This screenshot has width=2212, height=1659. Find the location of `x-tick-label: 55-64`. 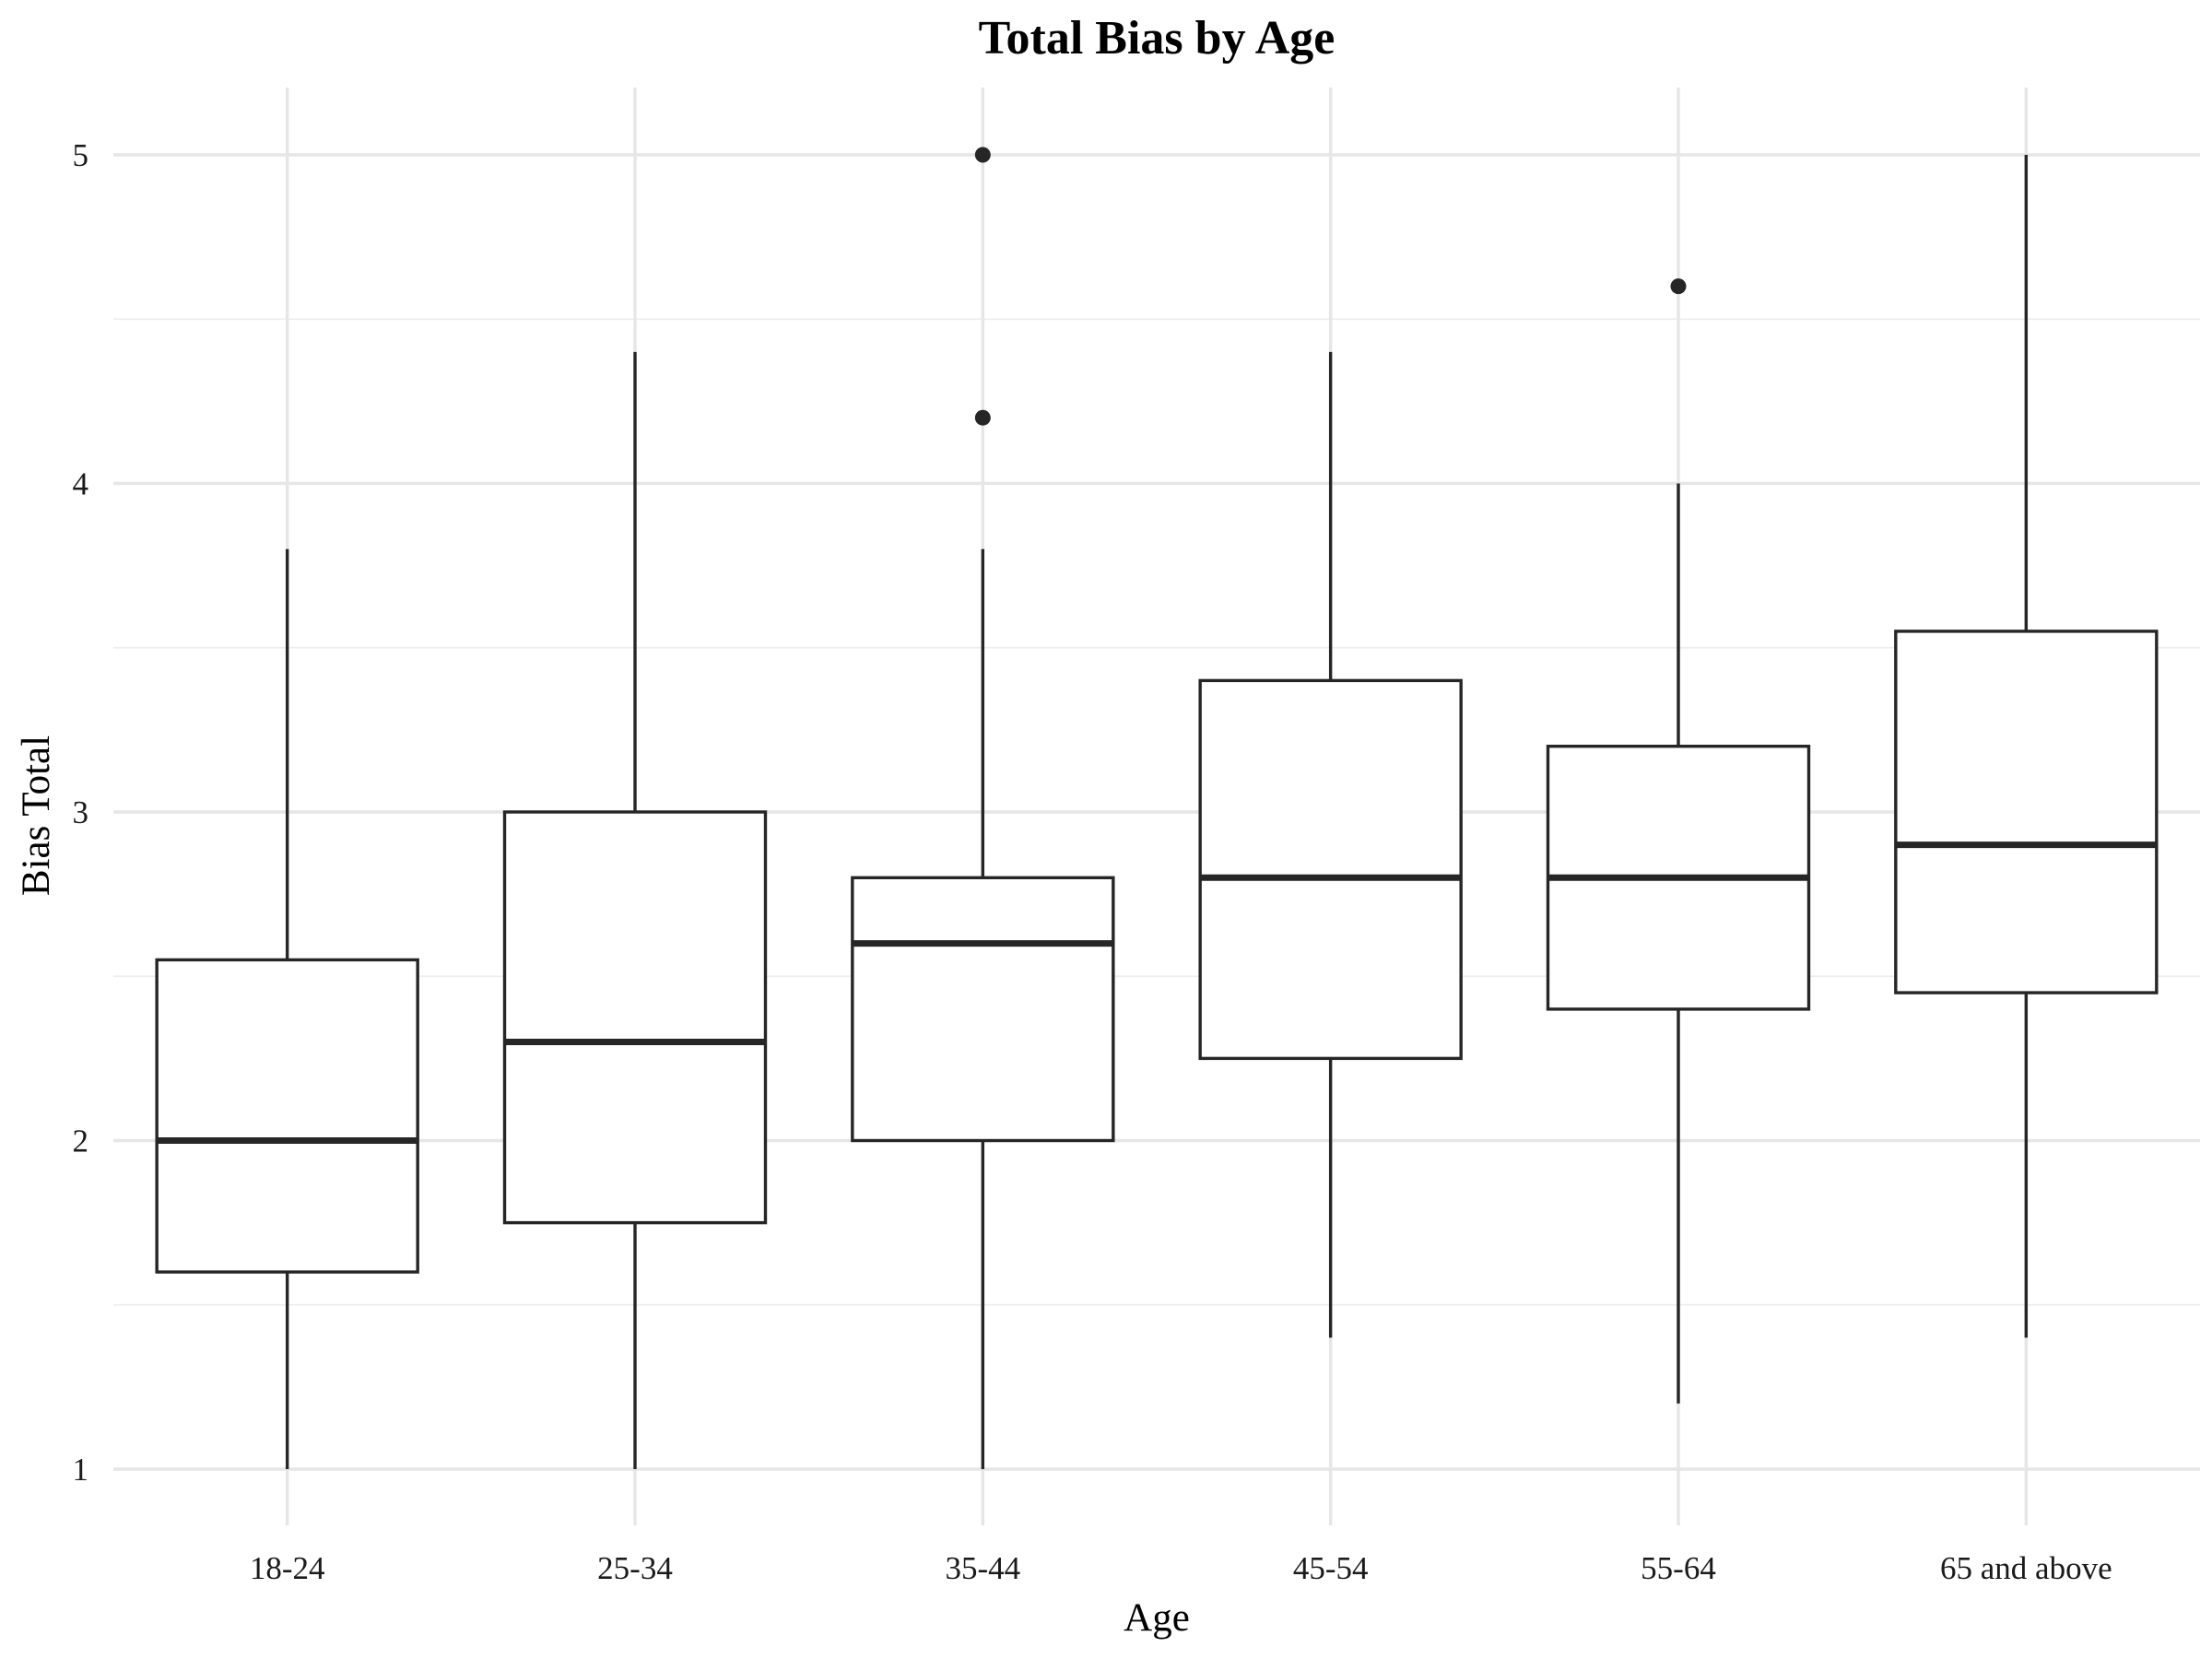

x-tick-label: 55-64 is located at coordinates (1678, 1568).